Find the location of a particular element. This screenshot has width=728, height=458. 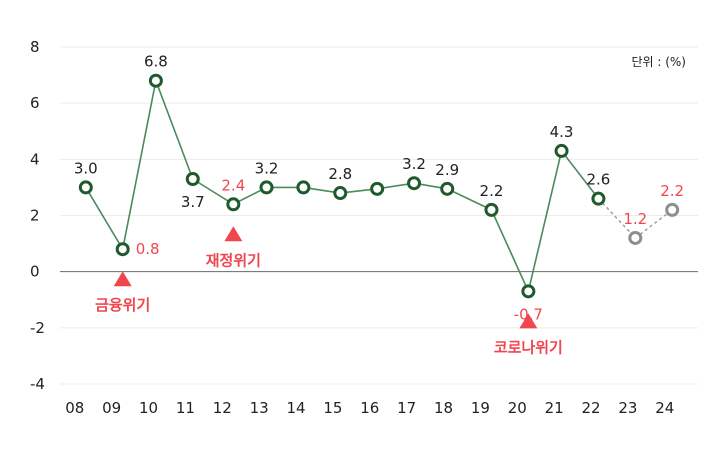

data-label: 4.3 is located at coordinates (562, 132).